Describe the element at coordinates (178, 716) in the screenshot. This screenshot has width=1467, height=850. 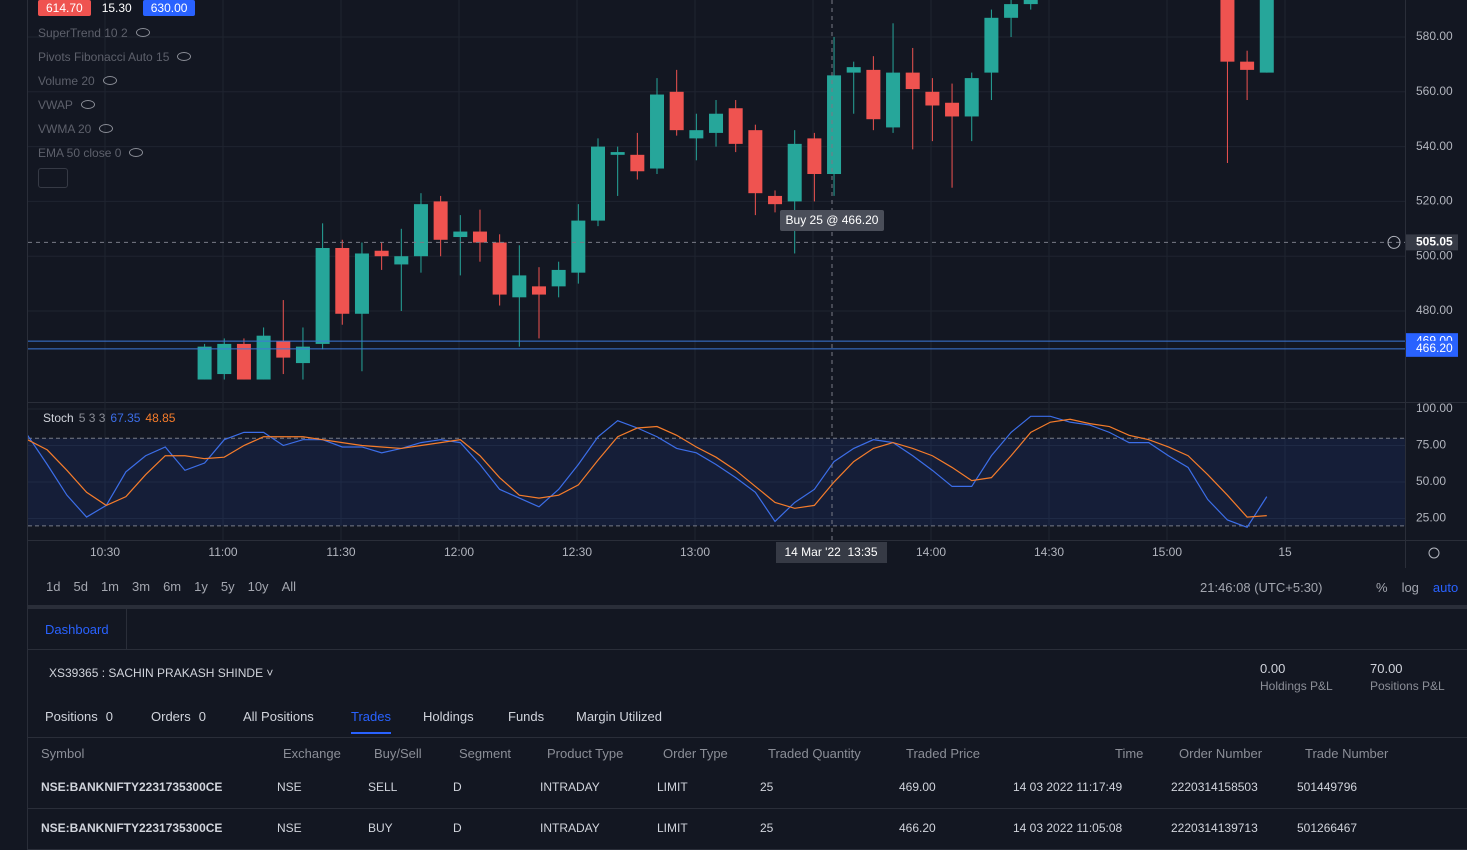
I see `panel-tab: Orders 0` at that location.